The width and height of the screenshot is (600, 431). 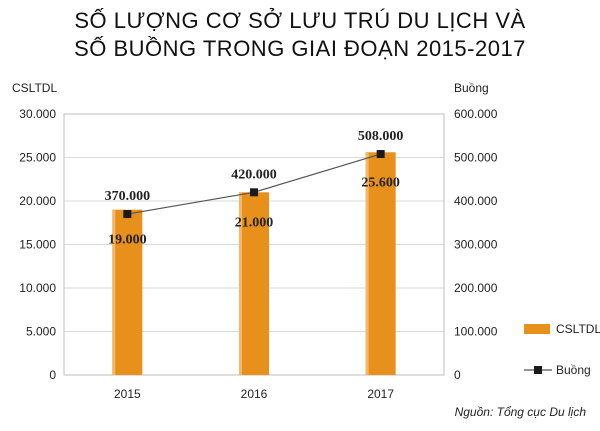 What do you see at coordinates (37, 245) in the screenshot?
I see `y-left-tick-label: 15.000` at bounding box center [37, 245].